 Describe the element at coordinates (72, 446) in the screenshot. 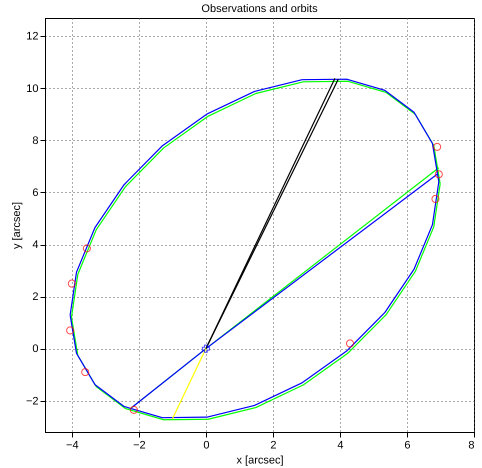

I see `x-tick-label: −4` at that location.